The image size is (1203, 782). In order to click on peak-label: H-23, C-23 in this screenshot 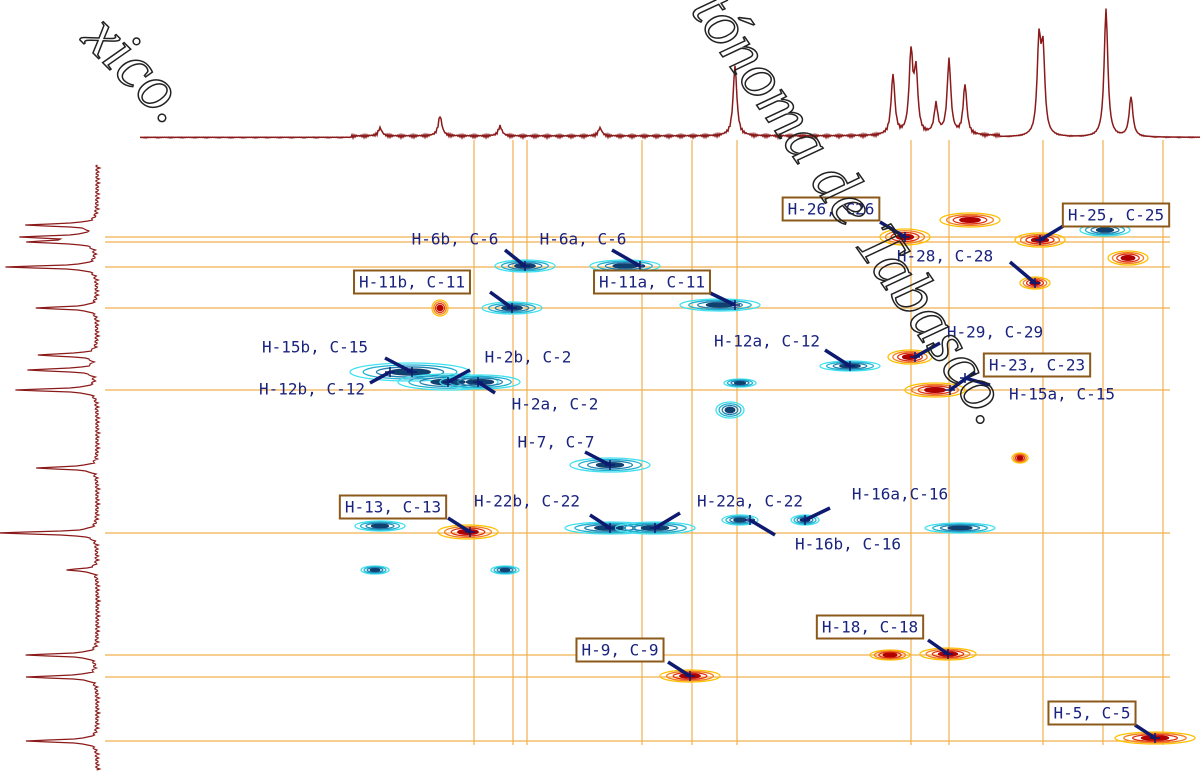, I will do `click(1037, 365)`.